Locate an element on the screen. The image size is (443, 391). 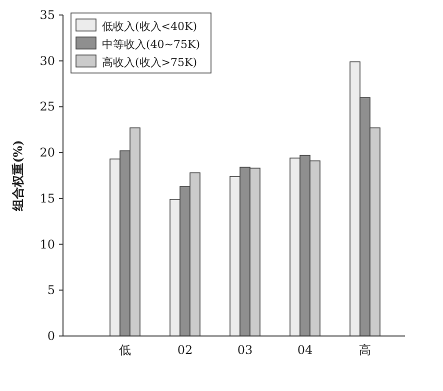
x-tick-label: 04 is located at coordinates (305, 350).